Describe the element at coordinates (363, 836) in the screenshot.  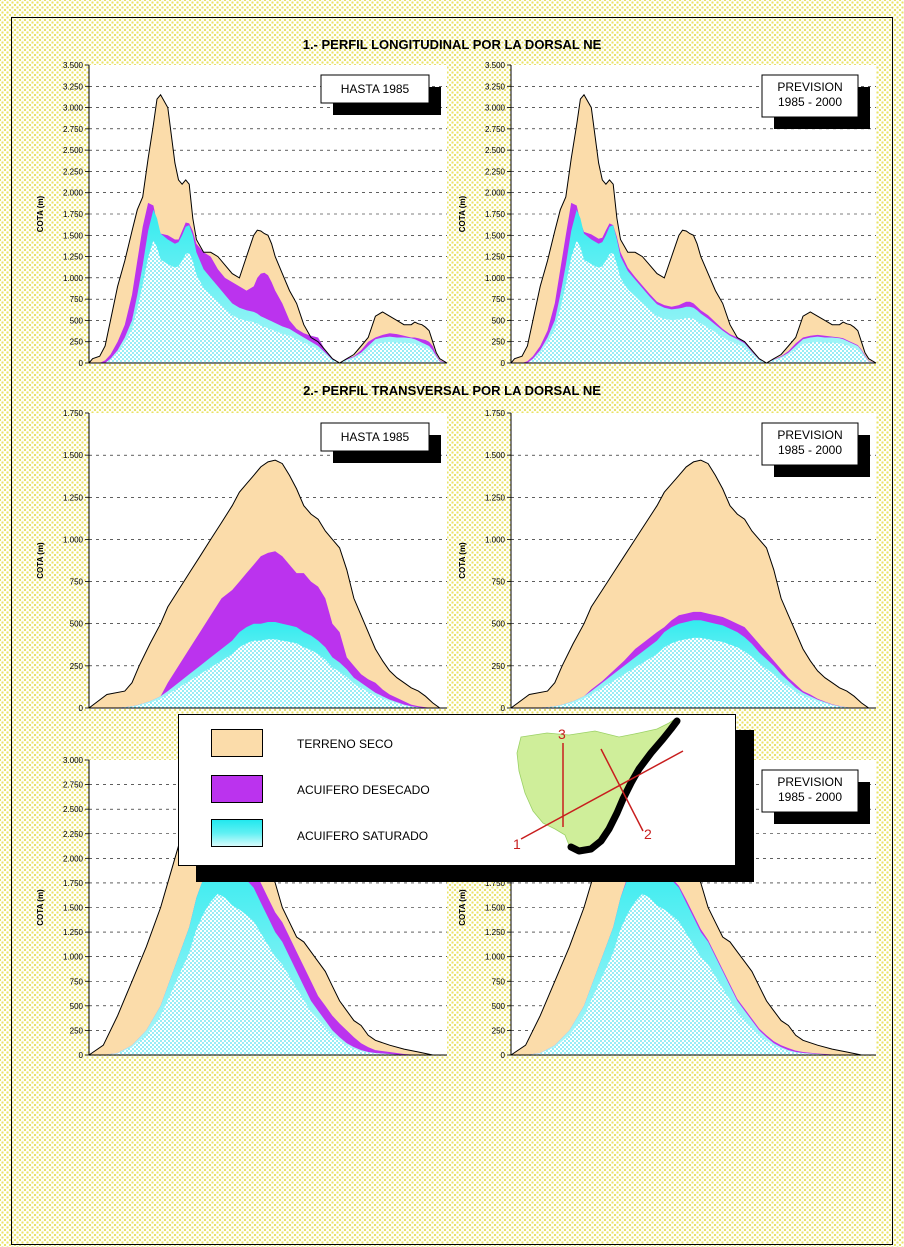
I see `legend-label-saturado: ACUIFERO SATURADO` at that location.